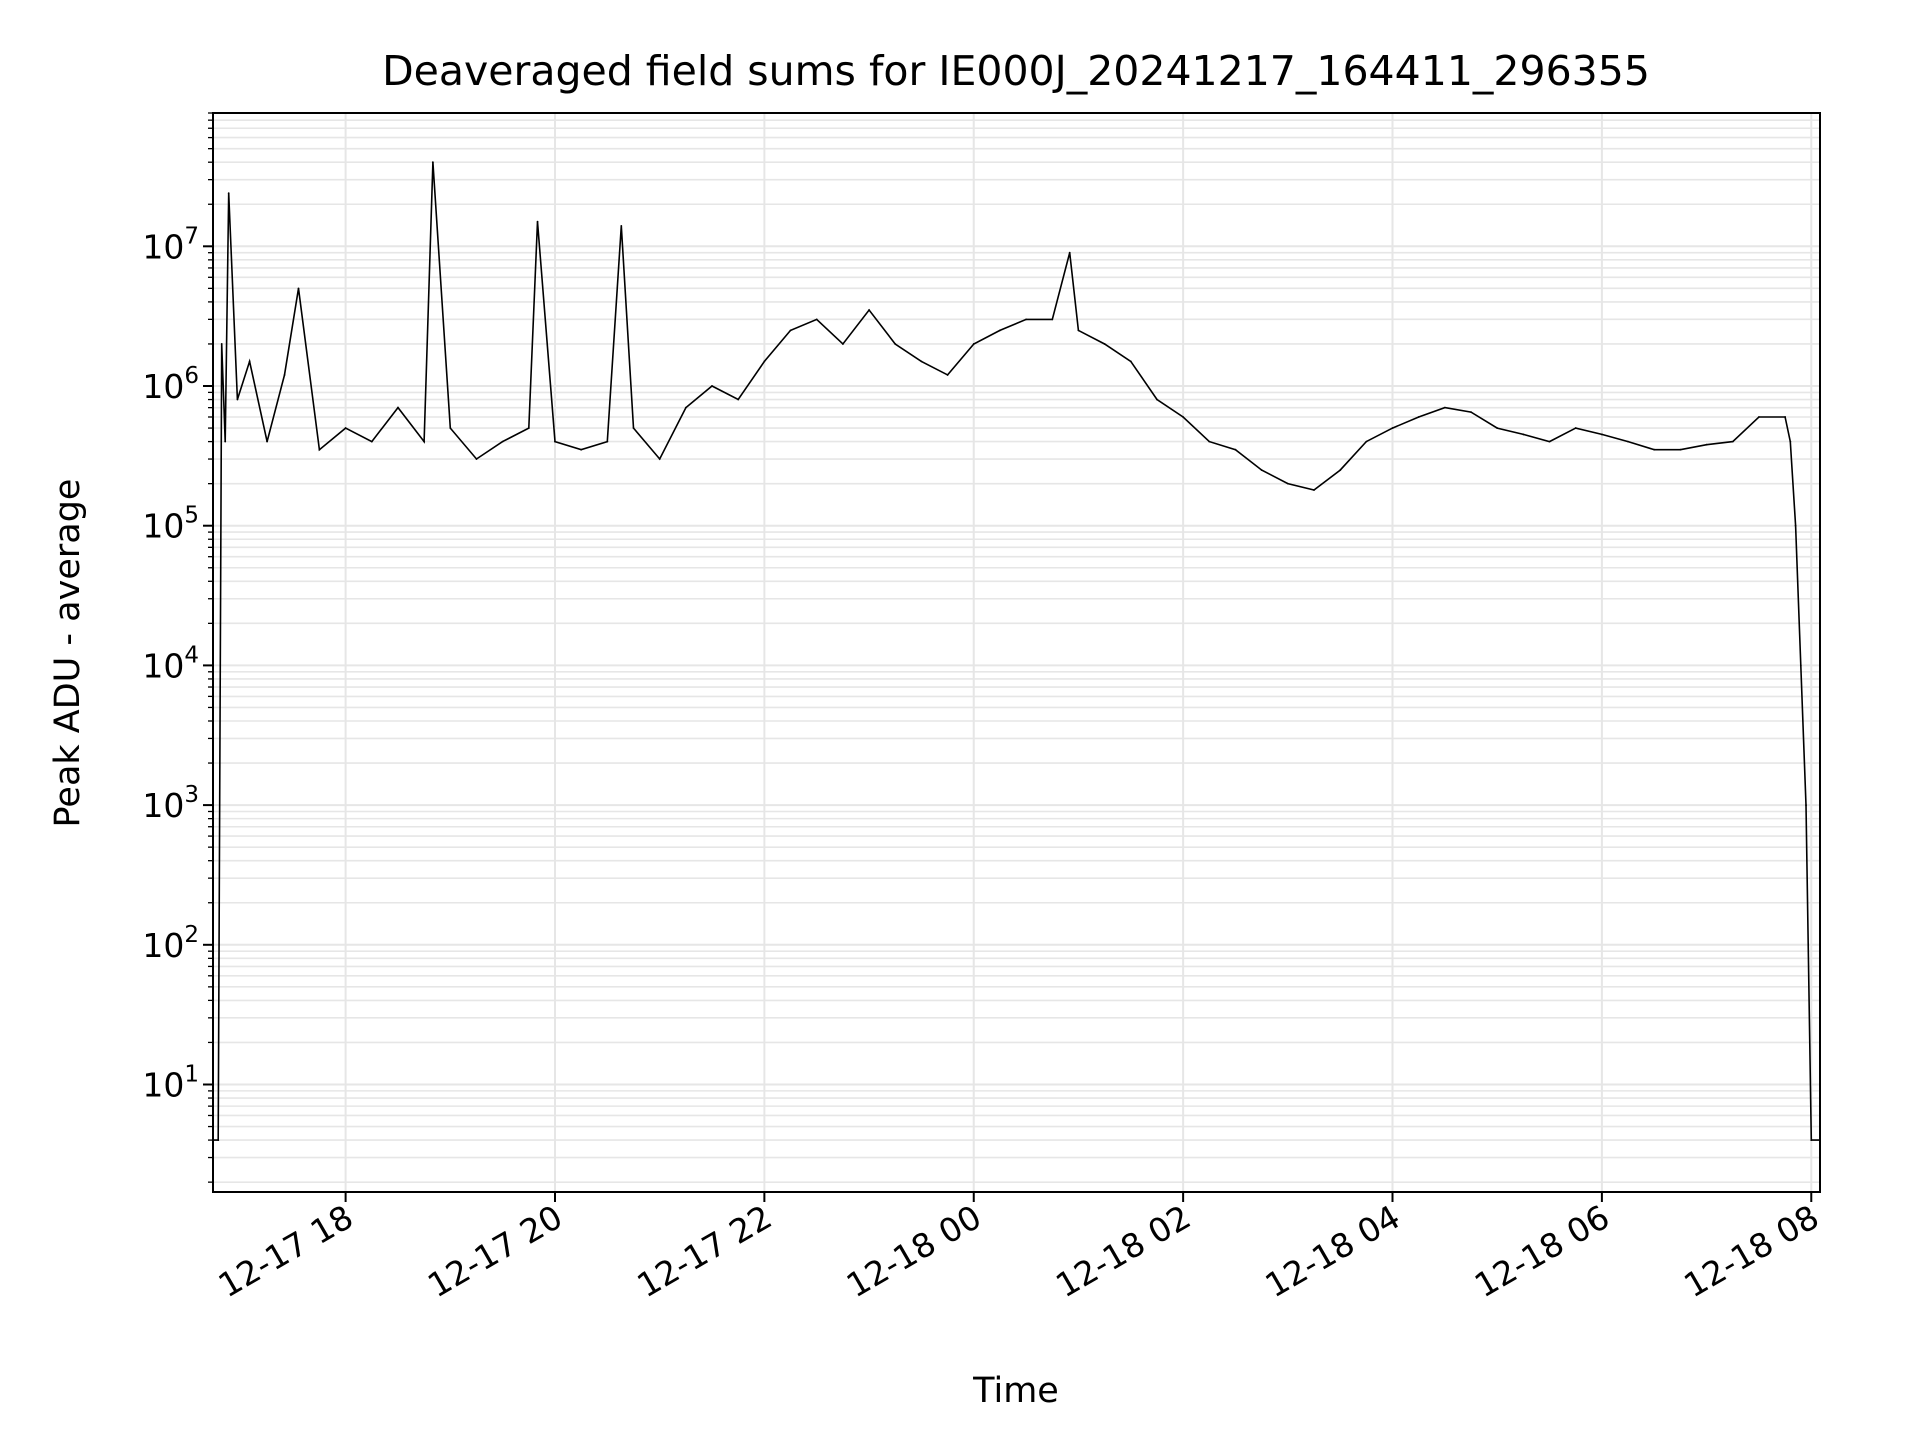  What do you see at coordinates (191, 935) in the screenshot?
I see `y-tick-exponent: 2` at bounding box center [191, 935].